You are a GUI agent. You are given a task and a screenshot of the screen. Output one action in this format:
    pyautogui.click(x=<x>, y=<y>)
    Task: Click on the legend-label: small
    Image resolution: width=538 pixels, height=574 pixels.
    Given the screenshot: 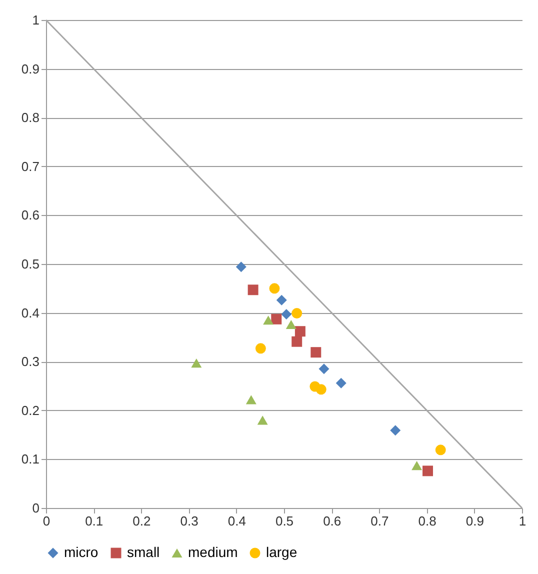 What is the action you would take?
    pyautogui.click(x=143, y=552)
    